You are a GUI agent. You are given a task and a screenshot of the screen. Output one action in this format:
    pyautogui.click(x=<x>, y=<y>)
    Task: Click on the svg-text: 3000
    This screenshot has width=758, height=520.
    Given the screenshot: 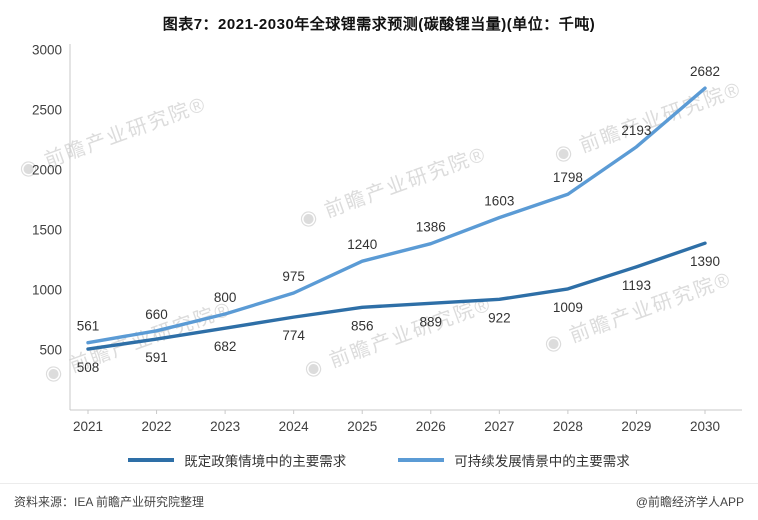 What is the action you would take?
    pyautogui.click(x=47, y=50)
    